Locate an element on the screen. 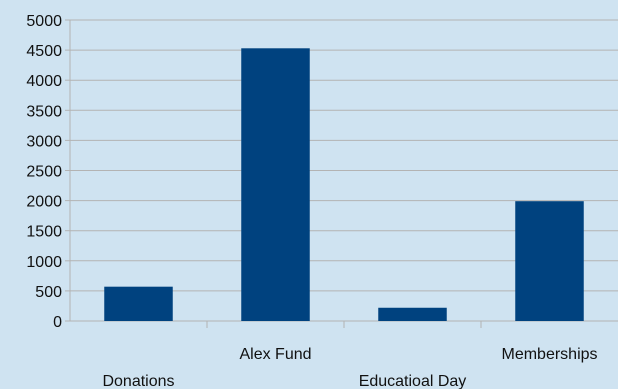 This screenshot has height=389, width=618. x-tick-label: Memberships is located at coordinates (549, 354).